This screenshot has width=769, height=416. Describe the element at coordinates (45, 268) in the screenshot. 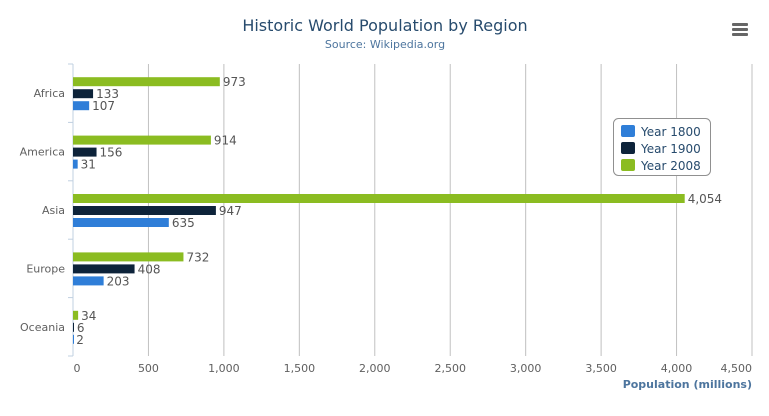

I see `category-label: Europe` at that location.